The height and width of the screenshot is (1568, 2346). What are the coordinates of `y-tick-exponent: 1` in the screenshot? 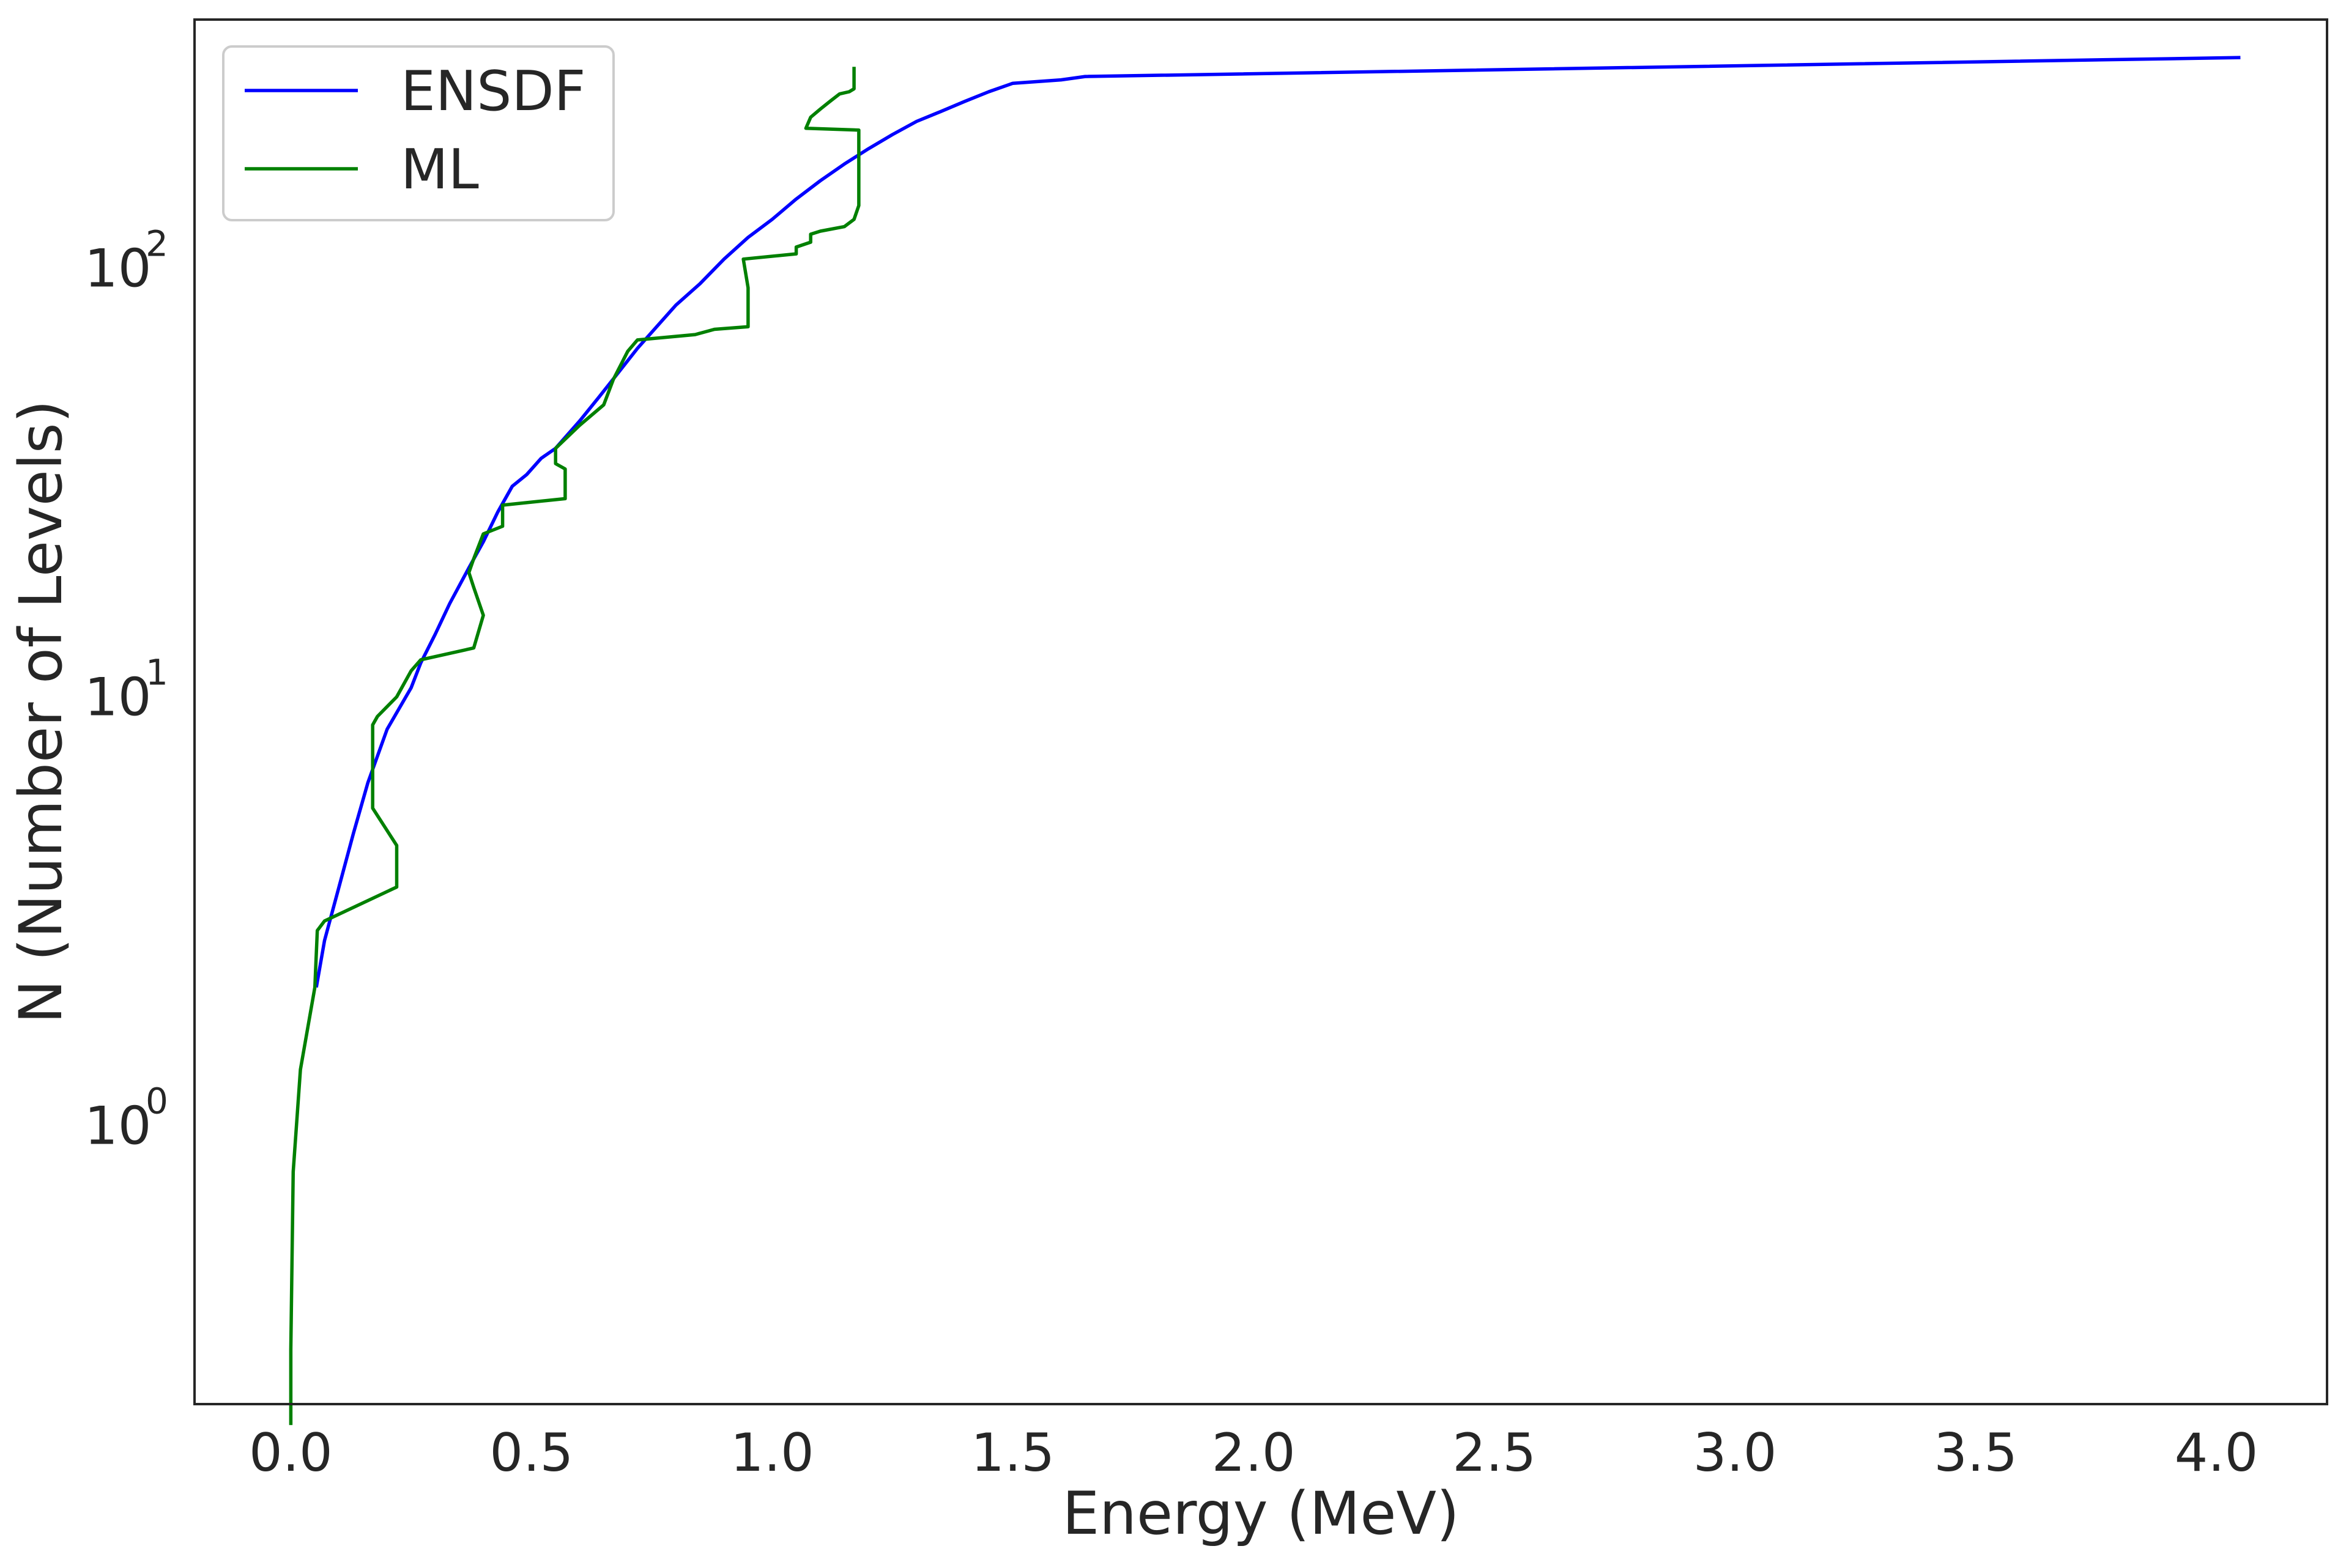 It's located at (157, 672).